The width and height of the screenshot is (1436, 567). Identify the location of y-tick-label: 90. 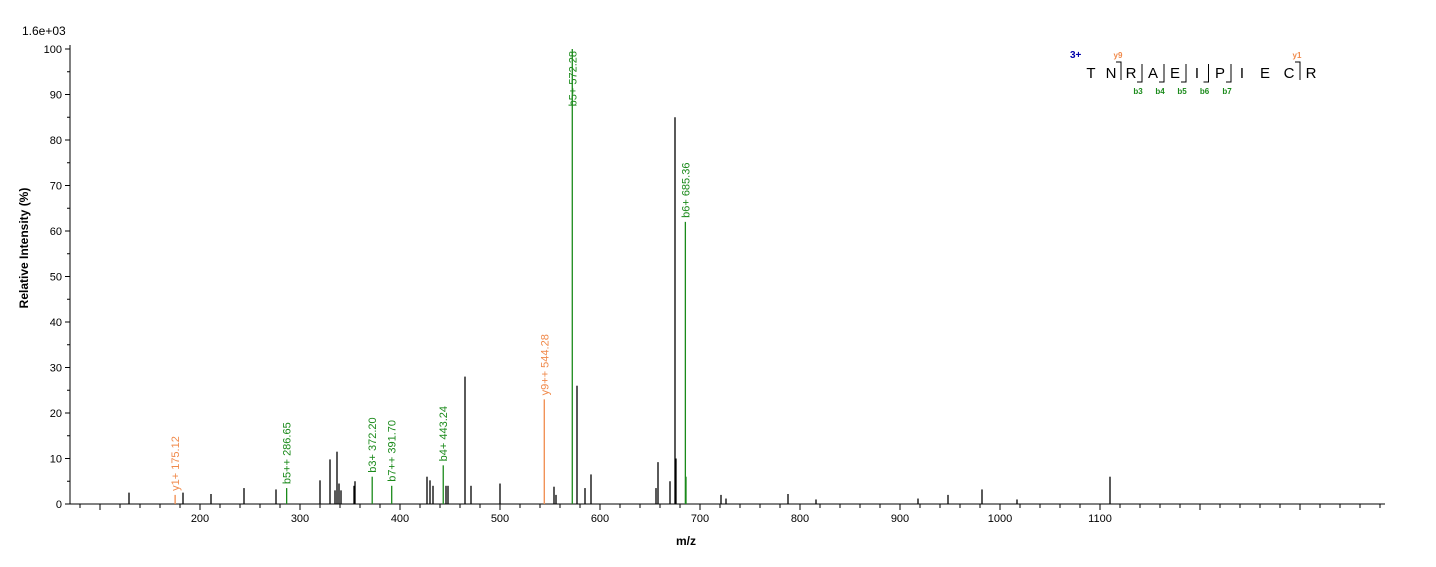
(56, 96).